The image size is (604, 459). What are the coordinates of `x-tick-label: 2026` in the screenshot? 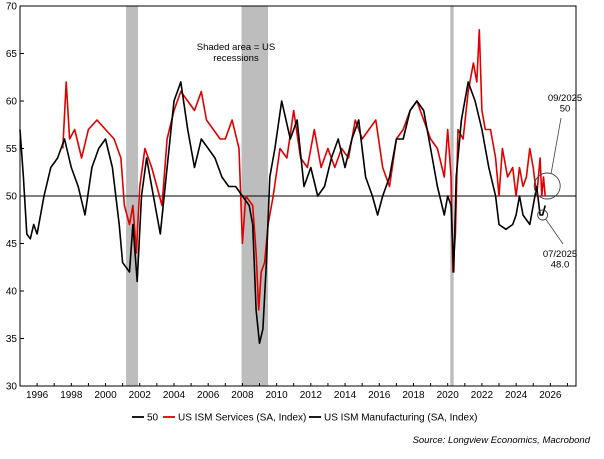 It's located at (550, 395).